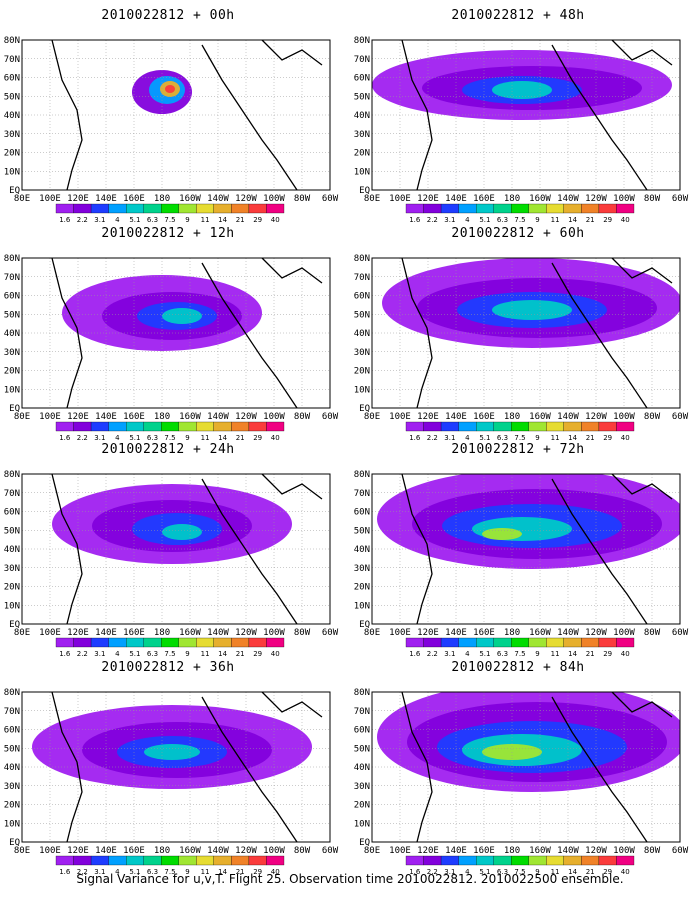 Image resolution: width=700 pixels, height=900 pixels. I want to click on colorbar-label: 1.6, so click(65, 220).